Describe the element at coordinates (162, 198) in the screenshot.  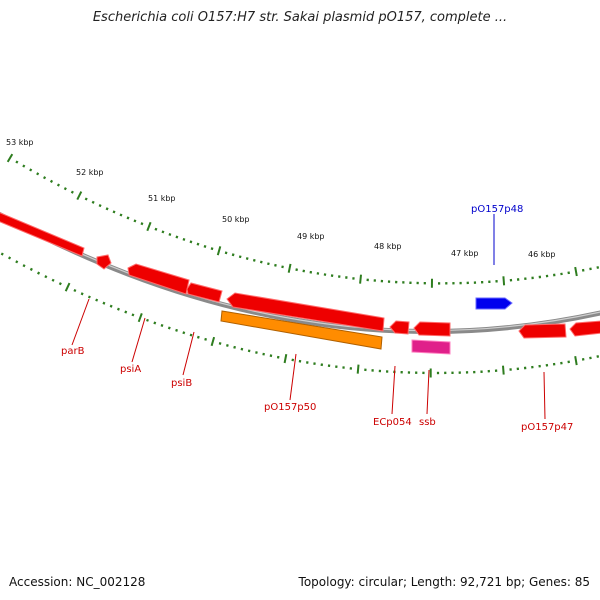
I see `kbp-label-51: 51 kbp` at that location.